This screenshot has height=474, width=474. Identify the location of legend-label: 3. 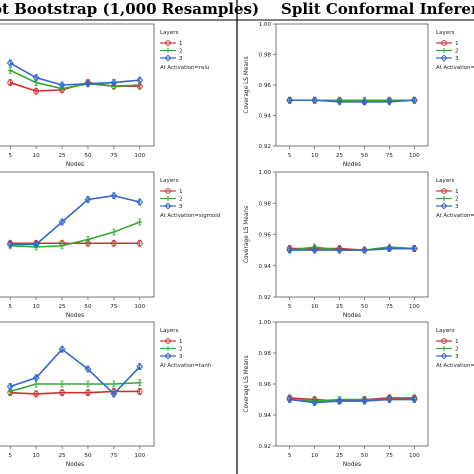
(457, 59).